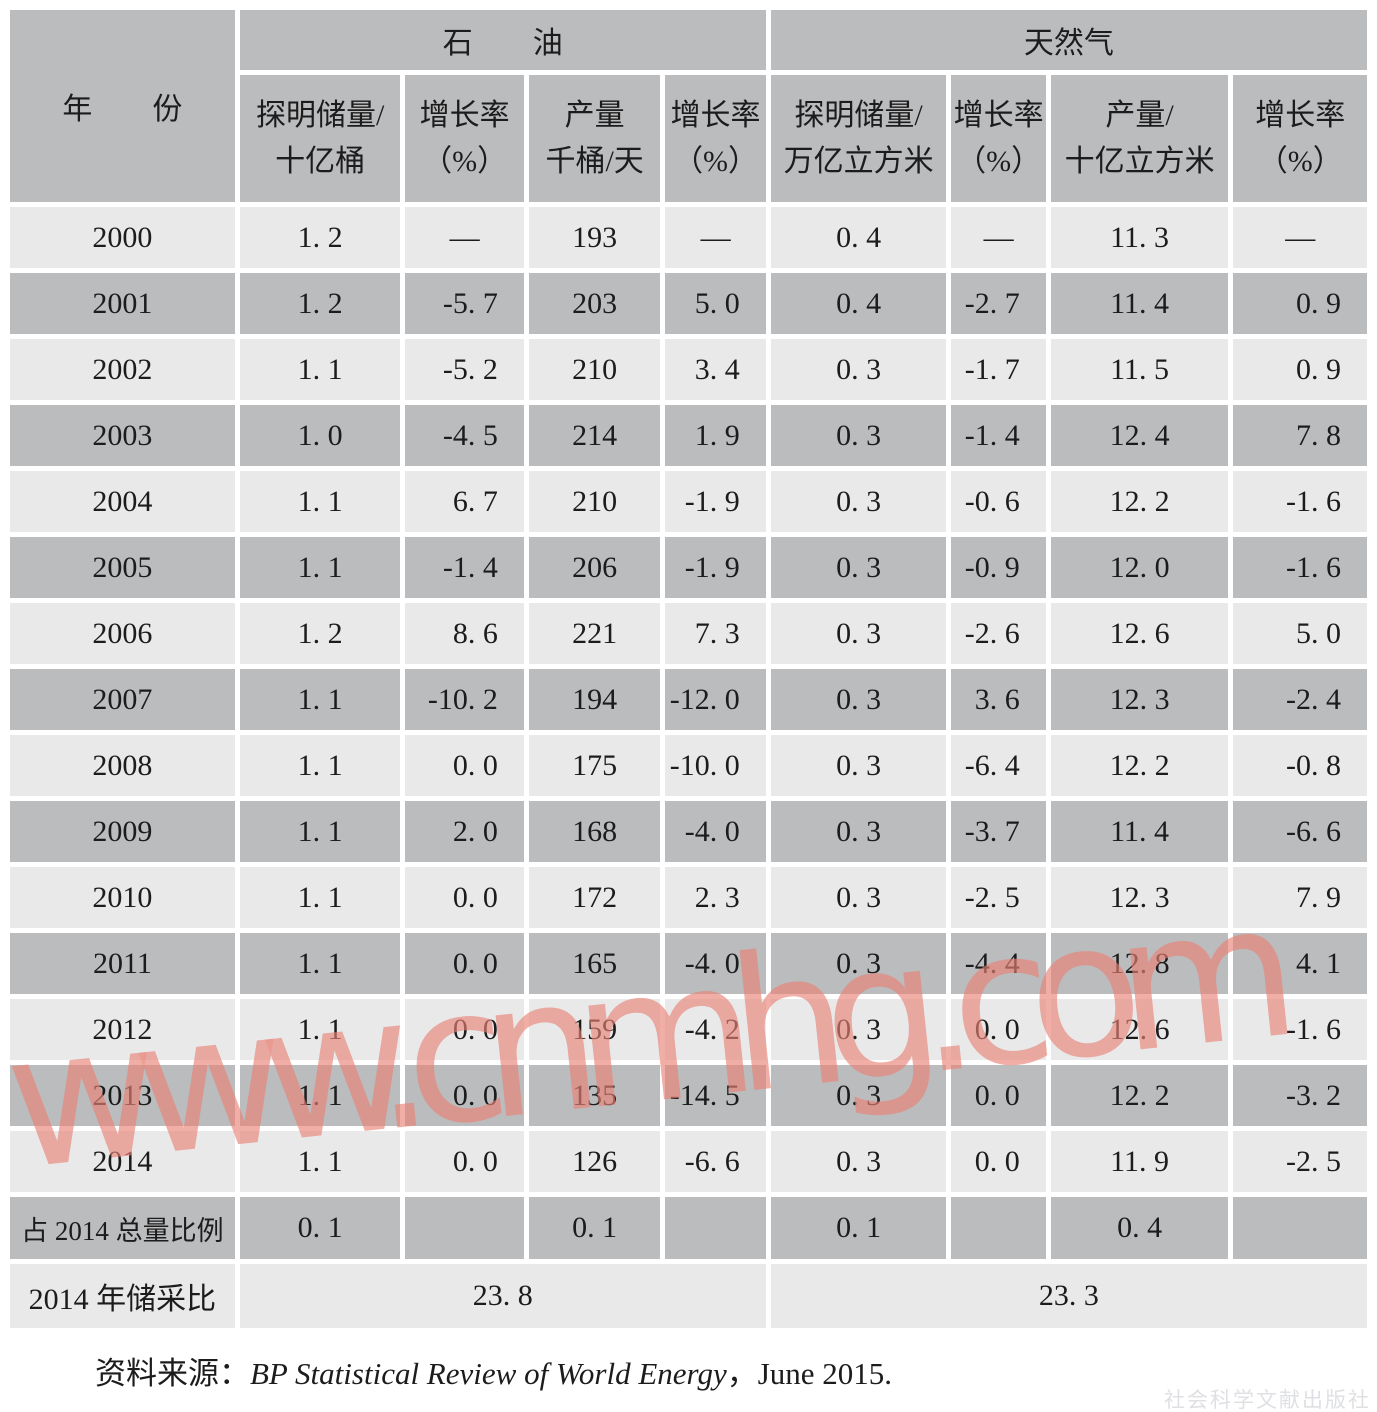 The image size is (1377, 1412). Describe the element at coordinates (998, 138) in the screenshot. I see `sub-column-header-6: 增长率 （%）` at that location.